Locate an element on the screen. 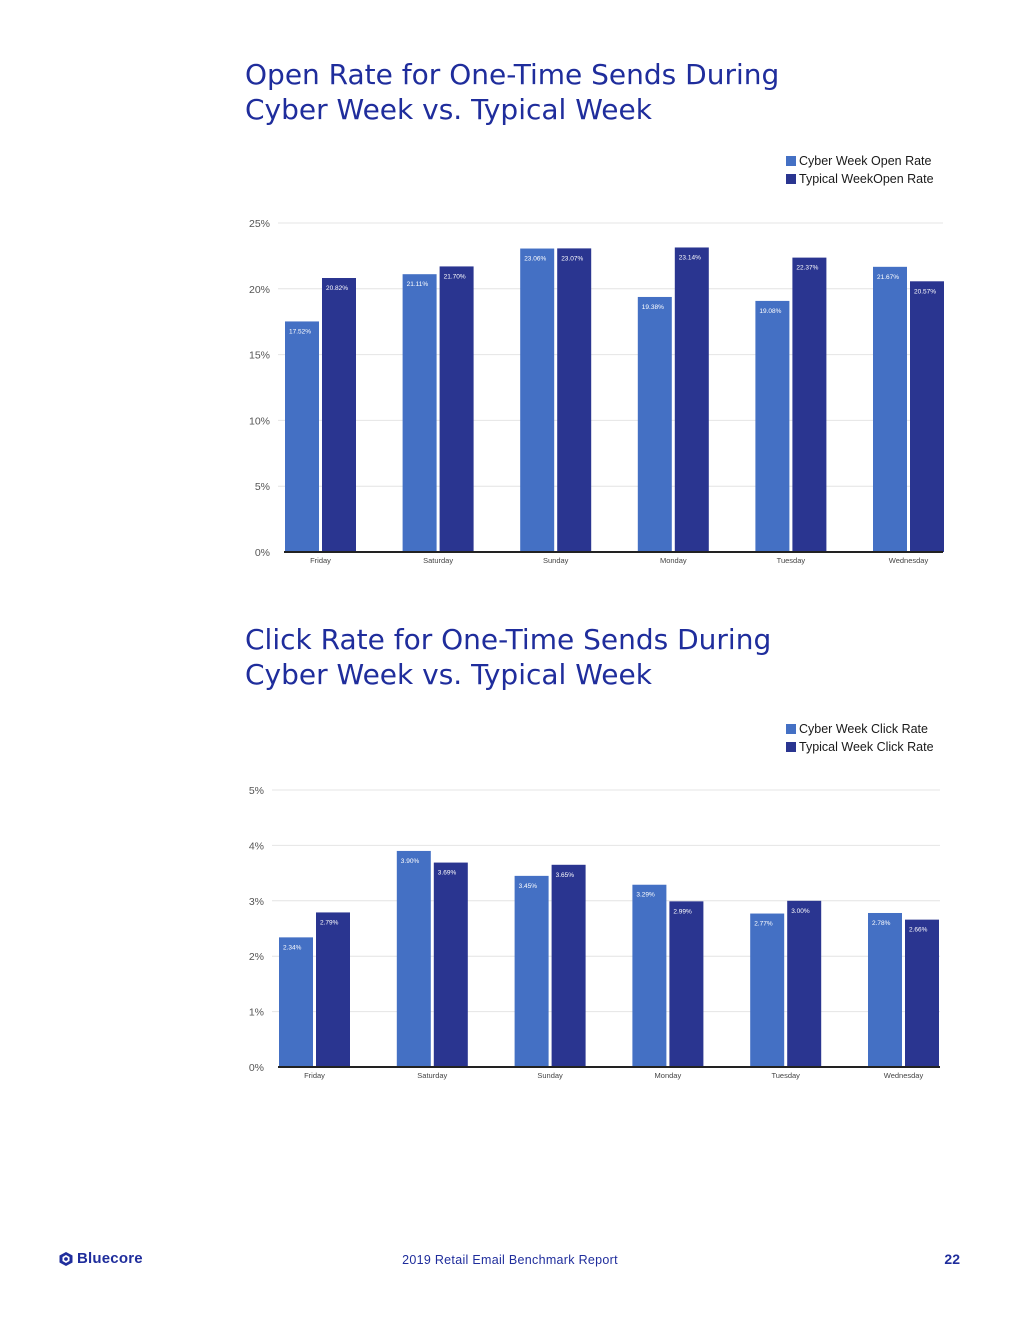 The height and width of the screenshot is (1320, 1020). legend-label-cyber-click: Cyber Week Click Rate is located at coordinates (863, 729).